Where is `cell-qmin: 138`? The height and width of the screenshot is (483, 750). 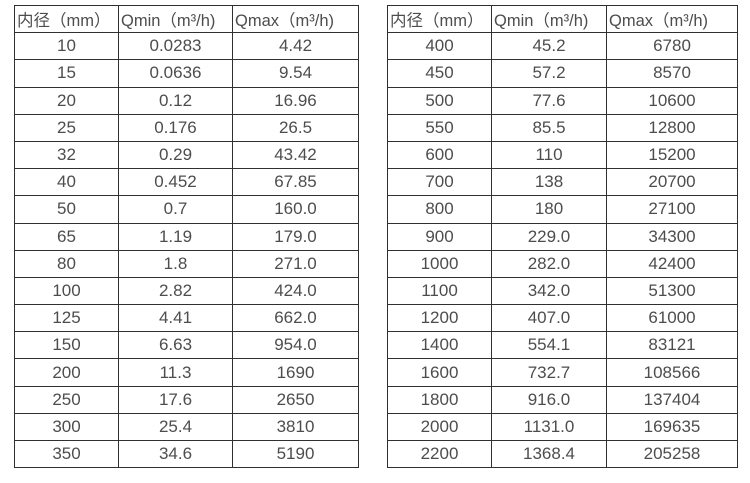
cell-qmin: 138 is located at coordinates (549, 182).